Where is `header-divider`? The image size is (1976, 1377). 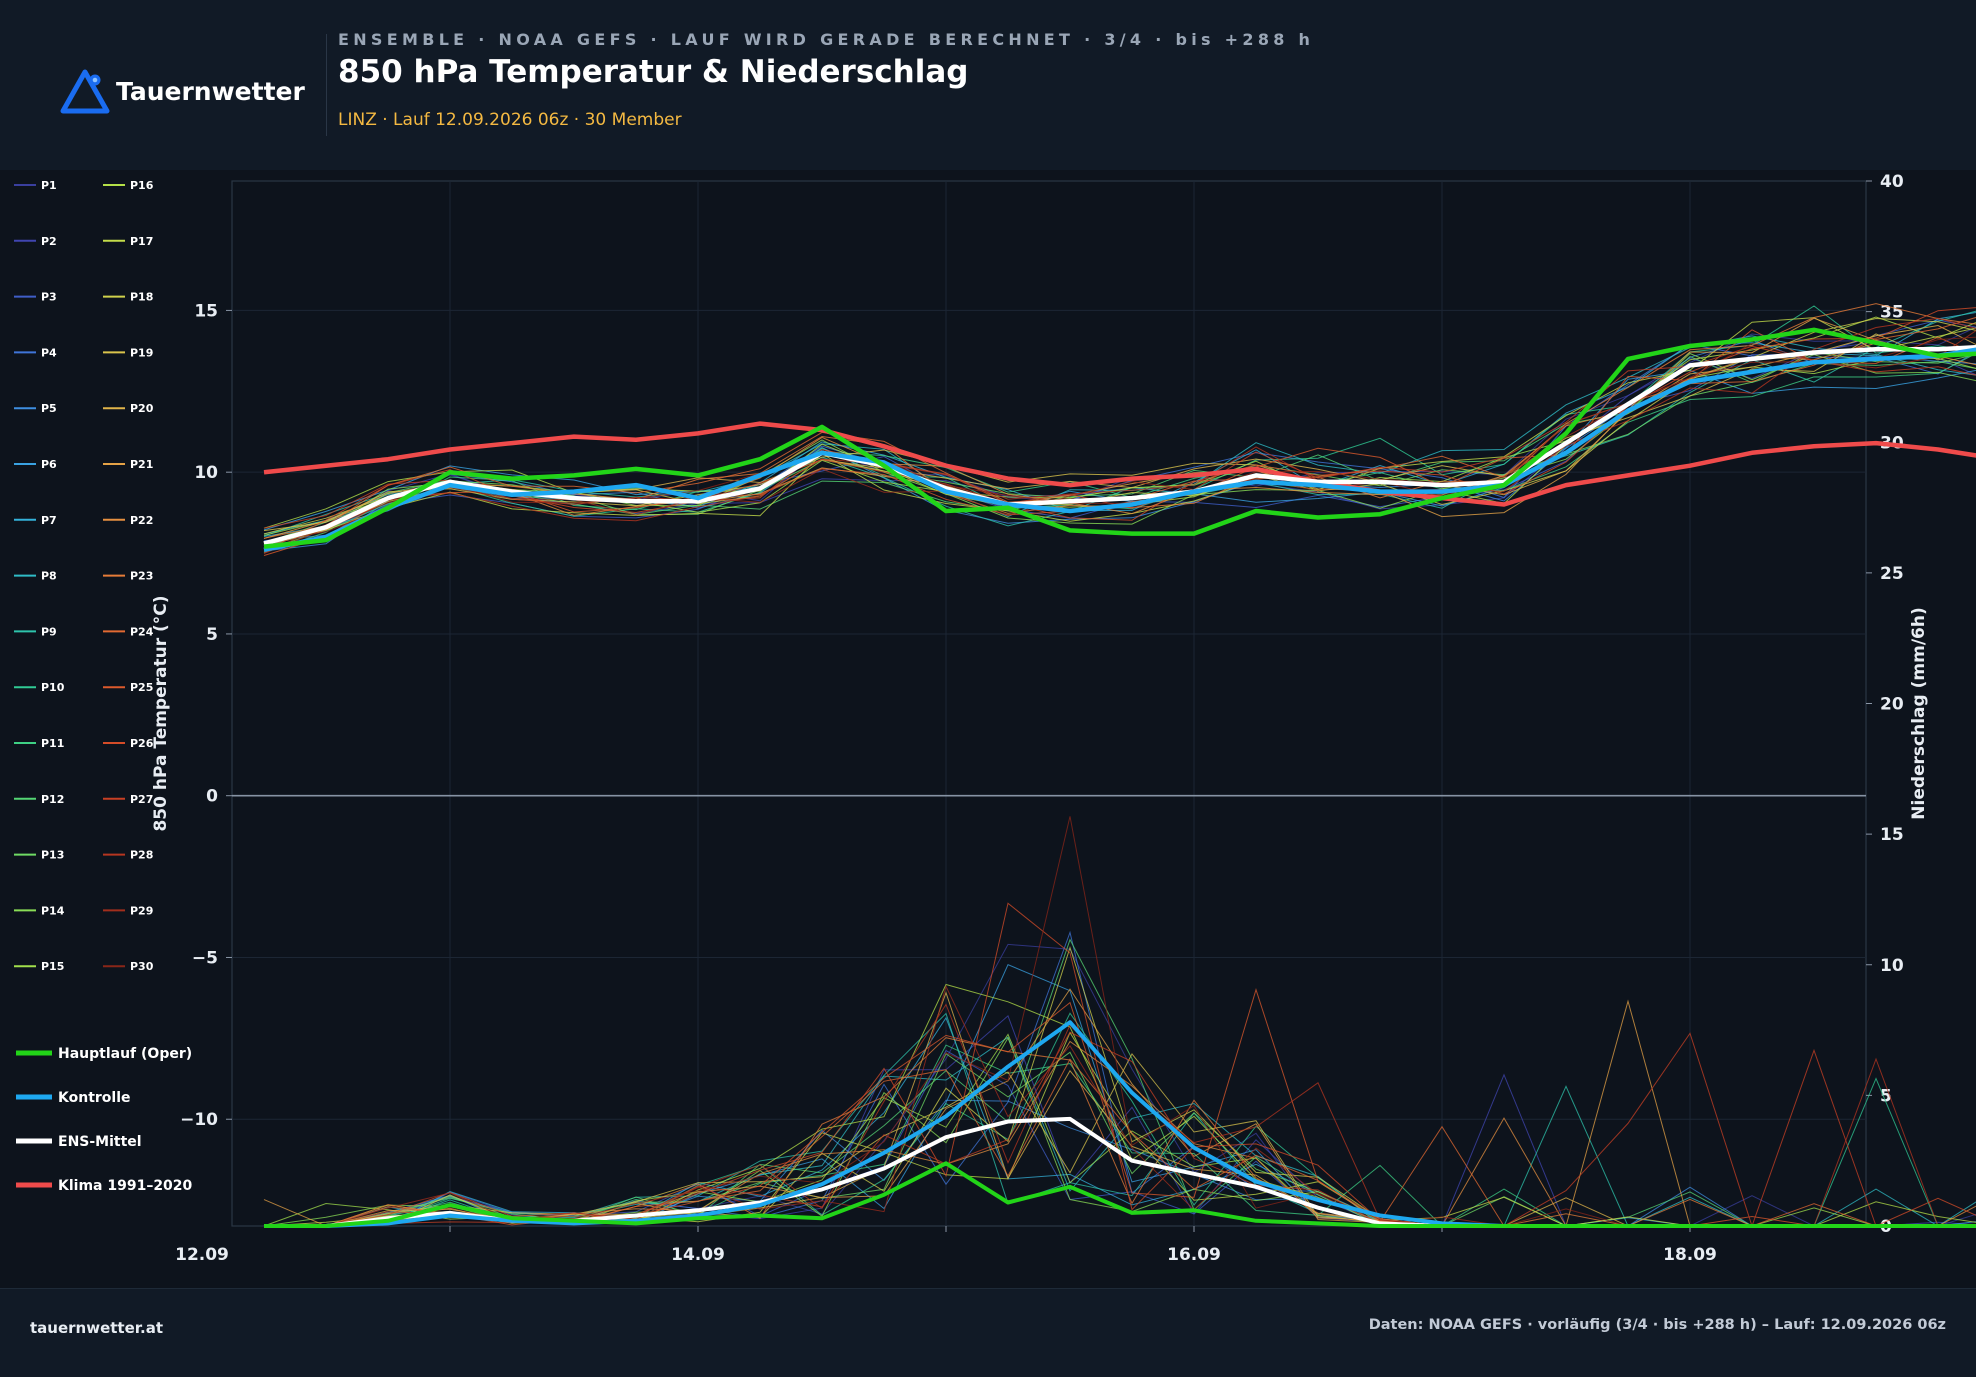
header-divider is located at coordinates (326, 85).